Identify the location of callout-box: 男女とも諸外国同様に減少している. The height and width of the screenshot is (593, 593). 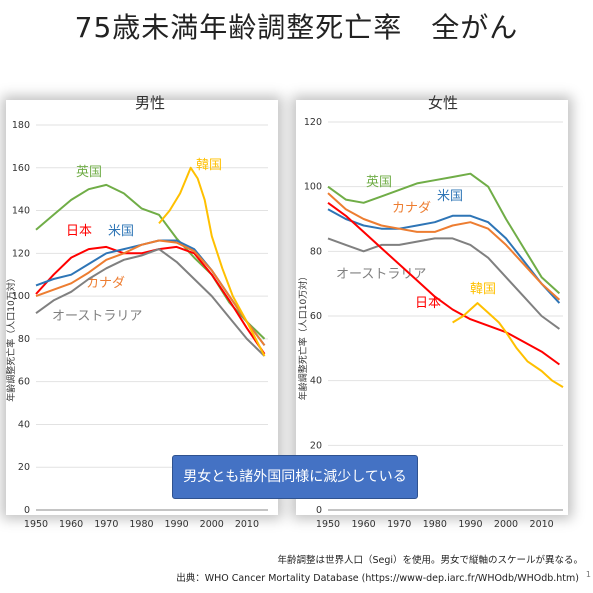
(295, 477).